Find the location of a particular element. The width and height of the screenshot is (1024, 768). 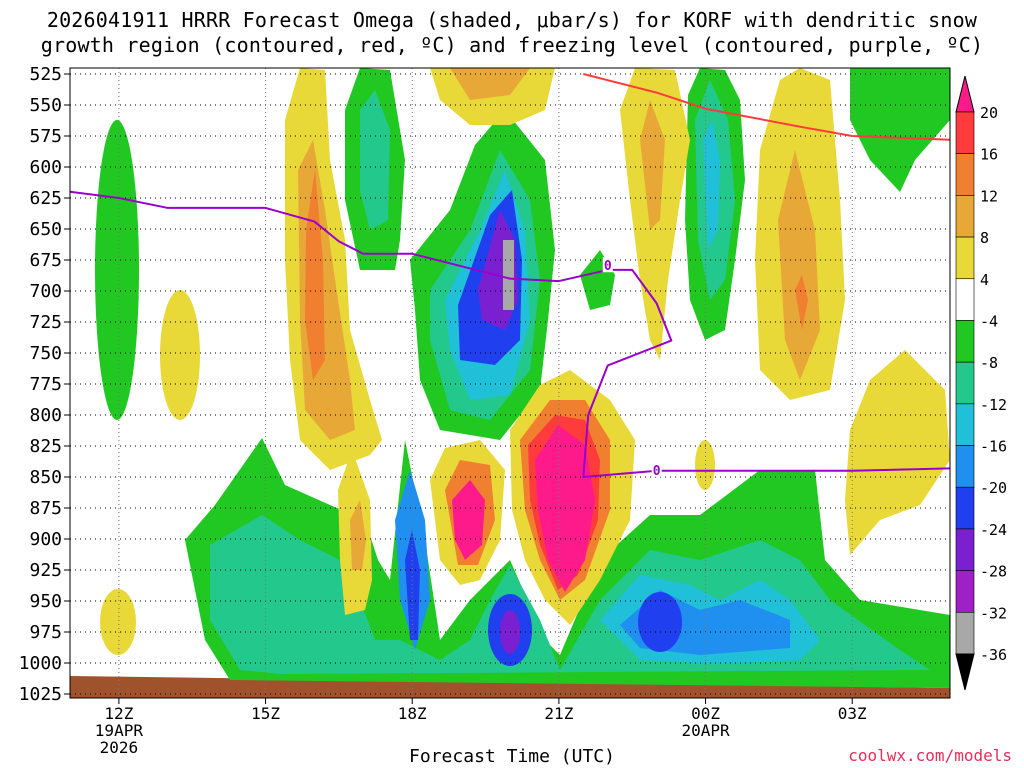

ascent-blob-upper-right is located at coordinates (900, 130).